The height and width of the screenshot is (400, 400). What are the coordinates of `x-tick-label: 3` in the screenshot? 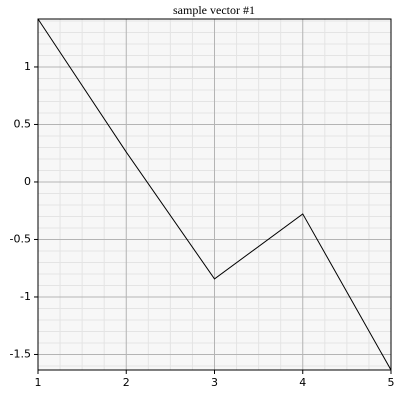 It's located at (214, 382).